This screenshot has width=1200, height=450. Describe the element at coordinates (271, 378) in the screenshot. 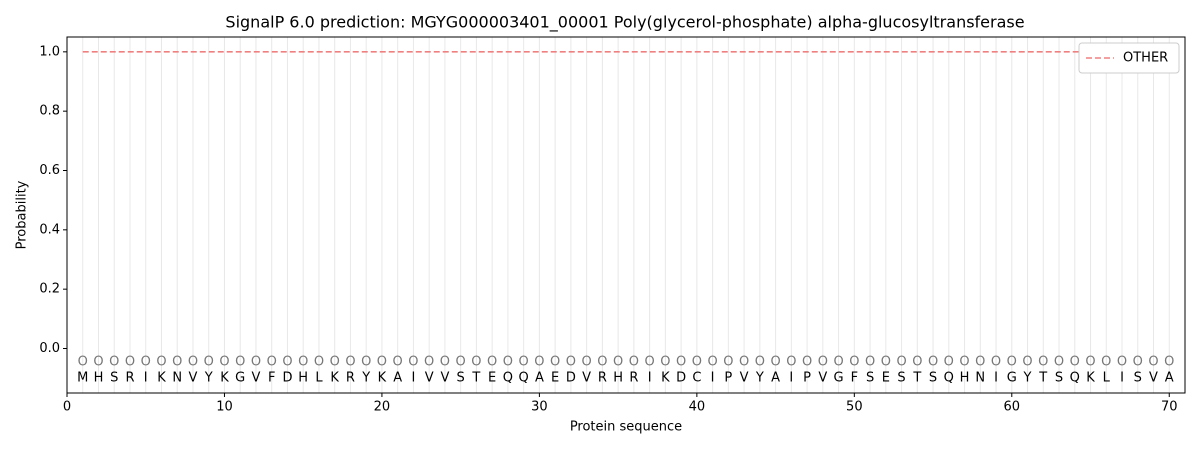

I see `residue-label: F` at that location.